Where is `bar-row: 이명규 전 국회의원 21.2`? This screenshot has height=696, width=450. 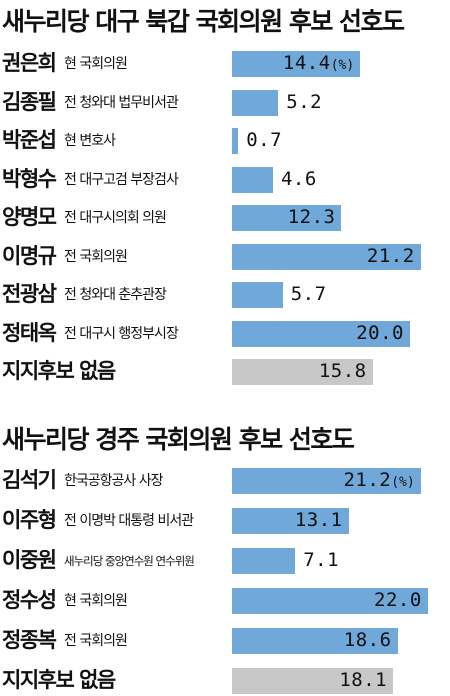
bar-row: 이명규 전 국회의원 21.2 is located at coordinates (225, 254).